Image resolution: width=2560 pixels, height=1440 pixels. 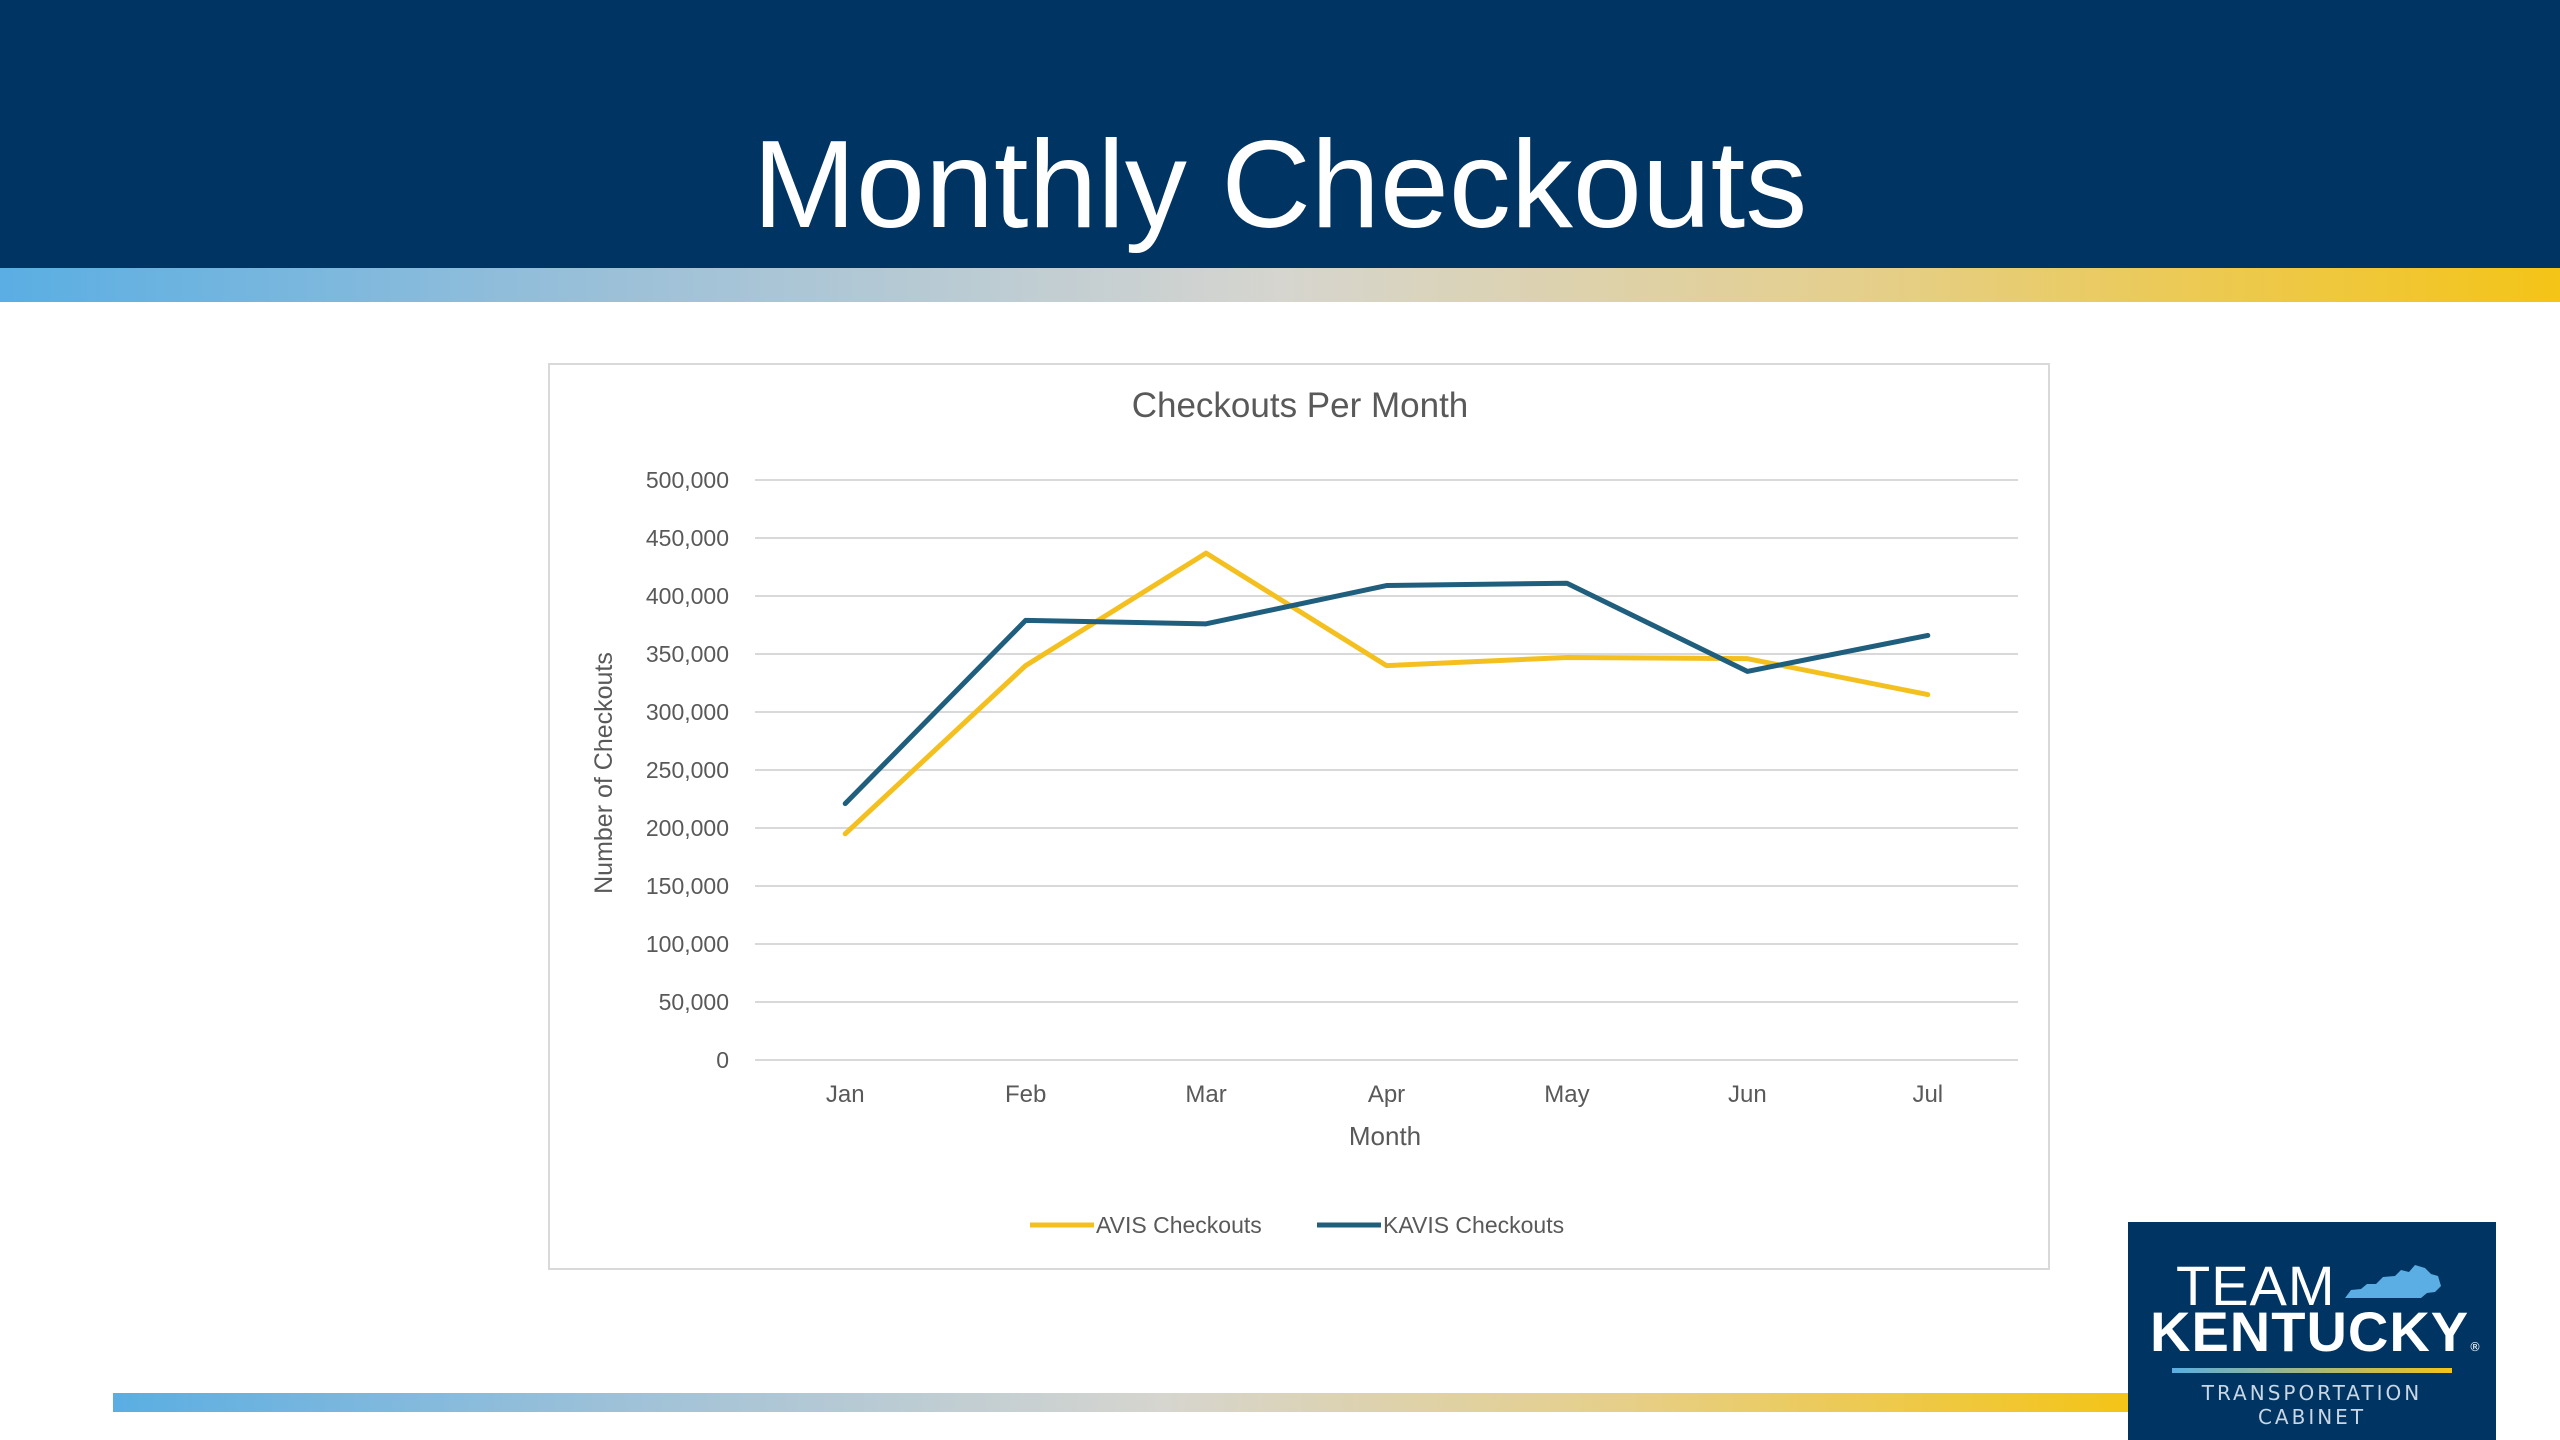 What do you see at coordinates (687, 538) in the screenshot?
I see `y-tick-label: 450,000` at bounding box center [687, 538].